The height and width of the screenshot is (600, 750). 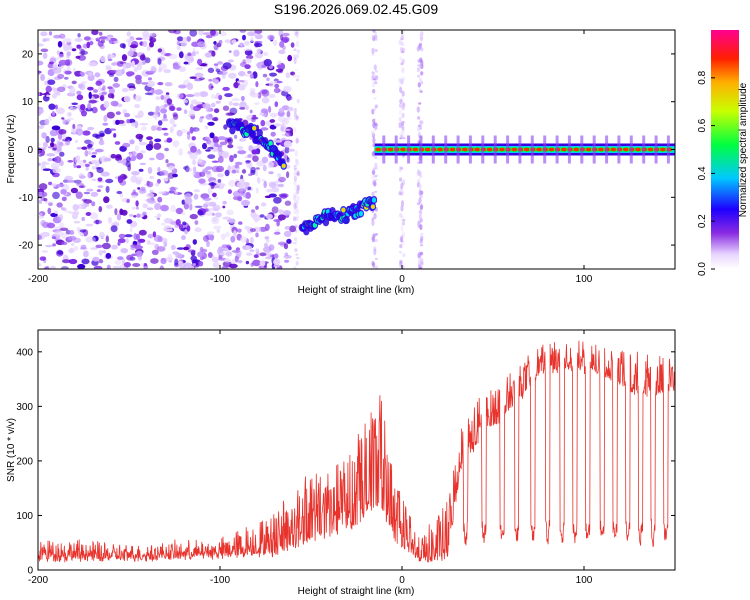 What do you see at coordinates (584, 580) in the screenshot?
I see `snr-x-tick-label: 100` at bounding box center [584, 580].